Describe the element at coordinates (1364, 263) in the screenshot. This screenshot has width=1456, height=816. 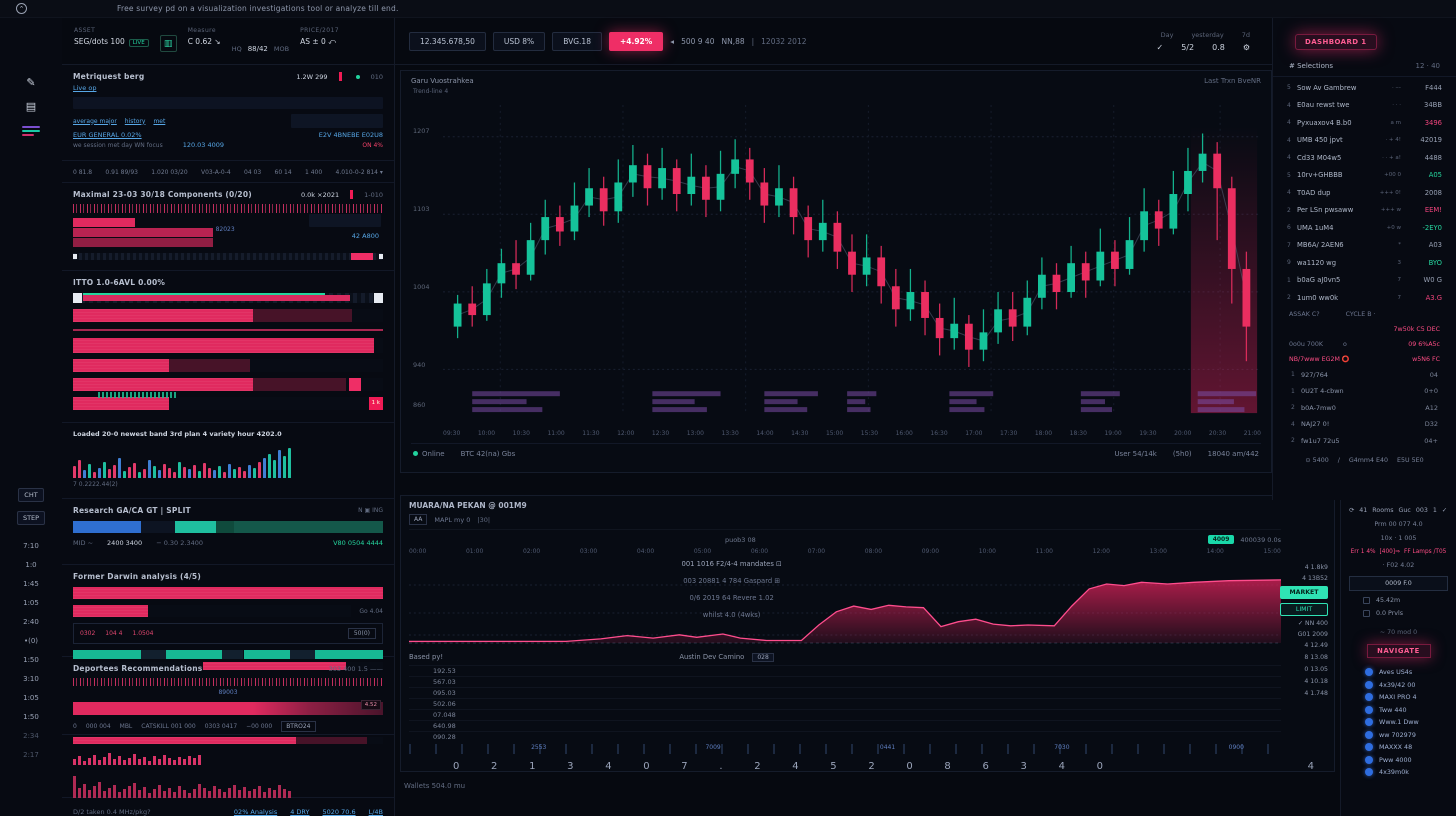
I see `watchlist-row: 9 wa1120 wg 3 BYO` at that location.